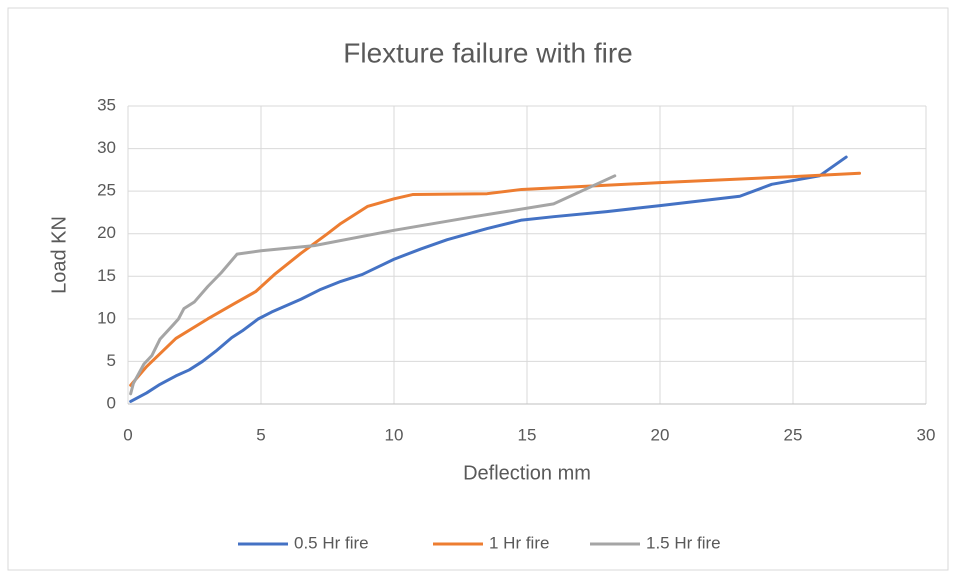 The width and height of the screenshot is (957, 578). Describe the element at coordinates (59, 255) in the screenshot. I see `y-axis-label: Load KN` at that location.